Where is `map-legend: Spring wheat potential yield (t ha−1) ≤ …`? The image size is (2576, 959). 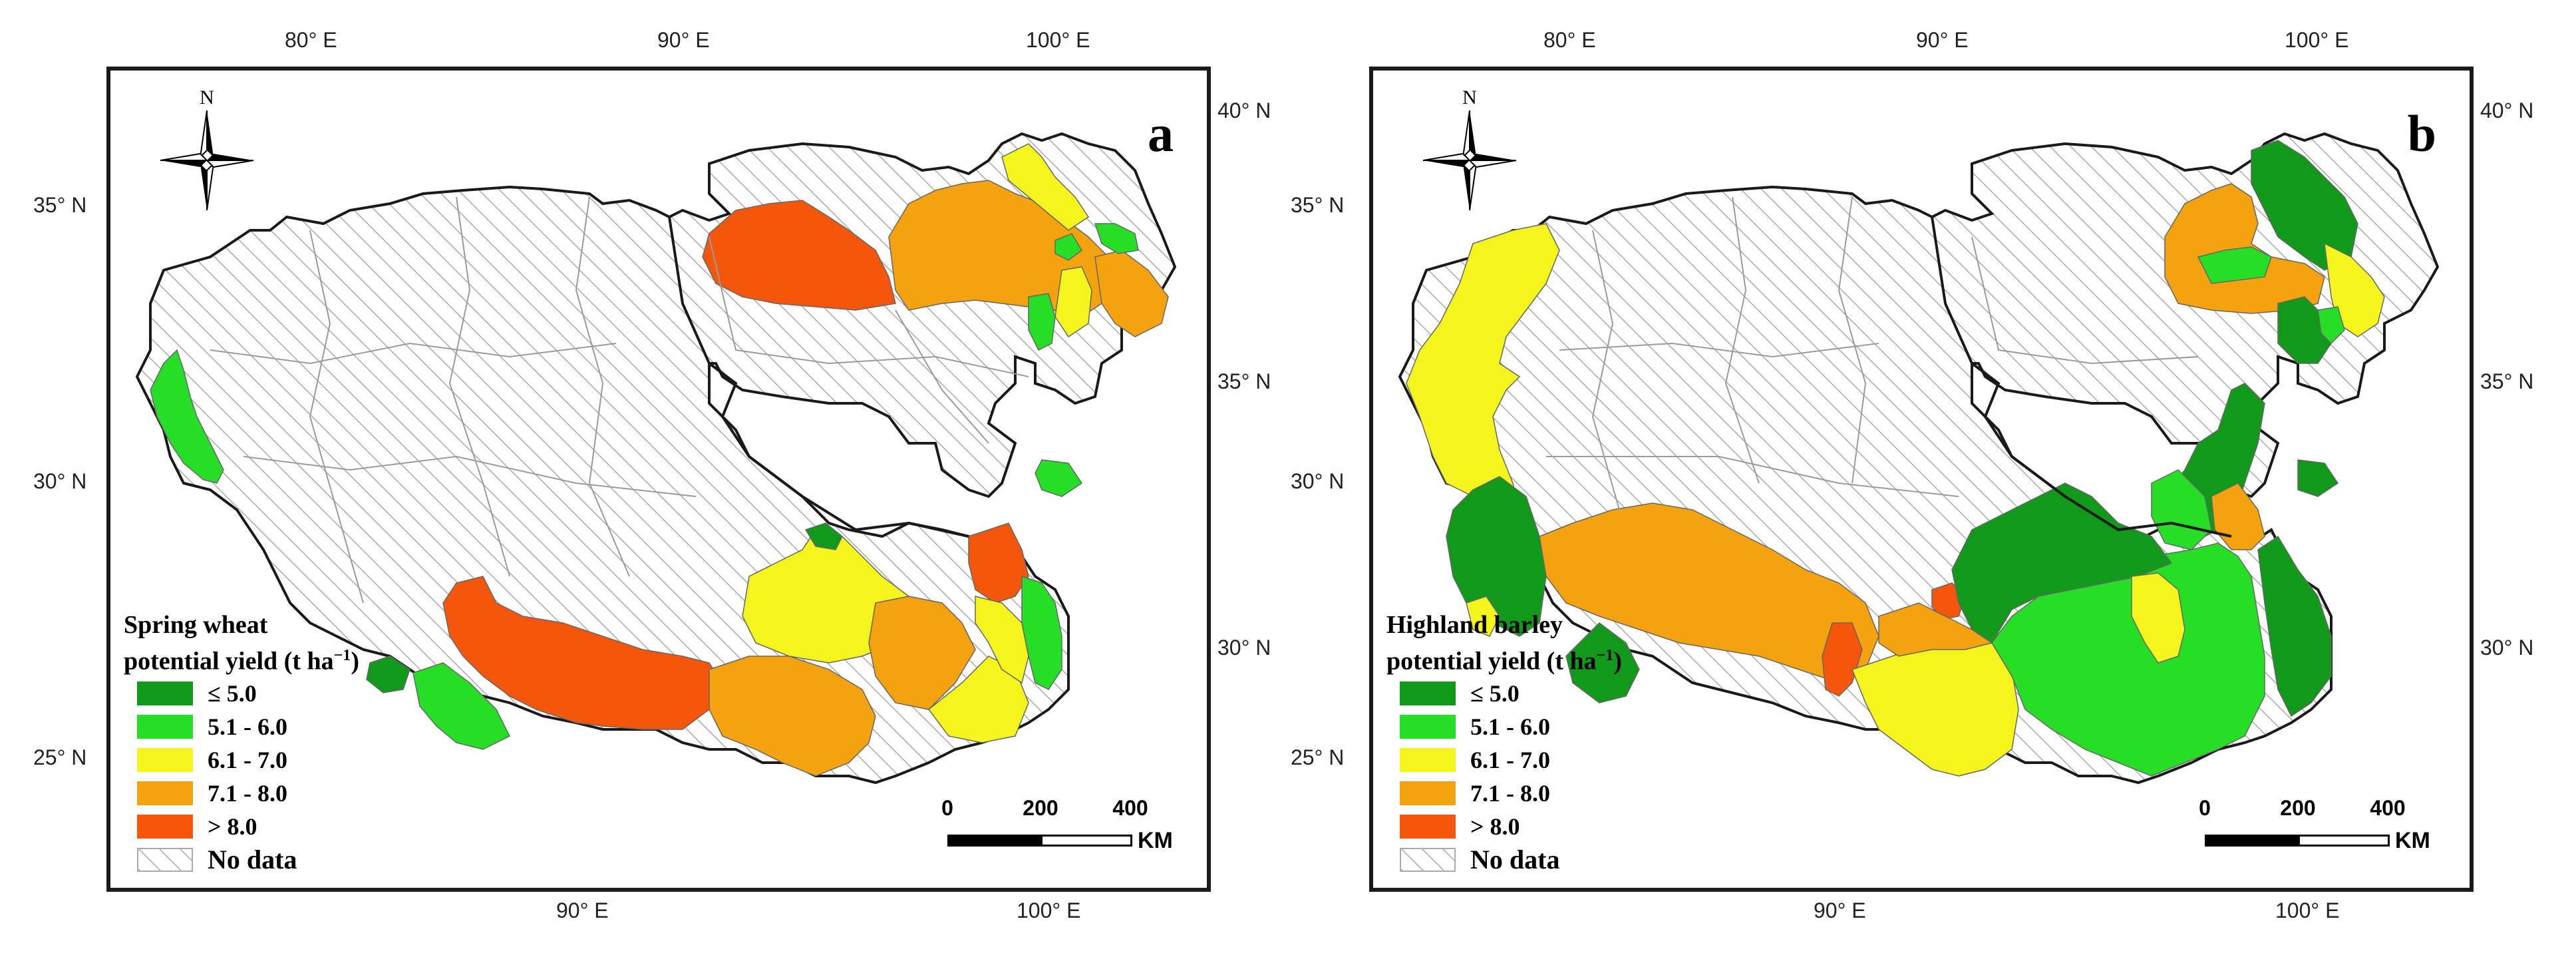
map-legend: Spring wheat potential yield (t ha−1) ≤ … is located at coordinates (241, 743).